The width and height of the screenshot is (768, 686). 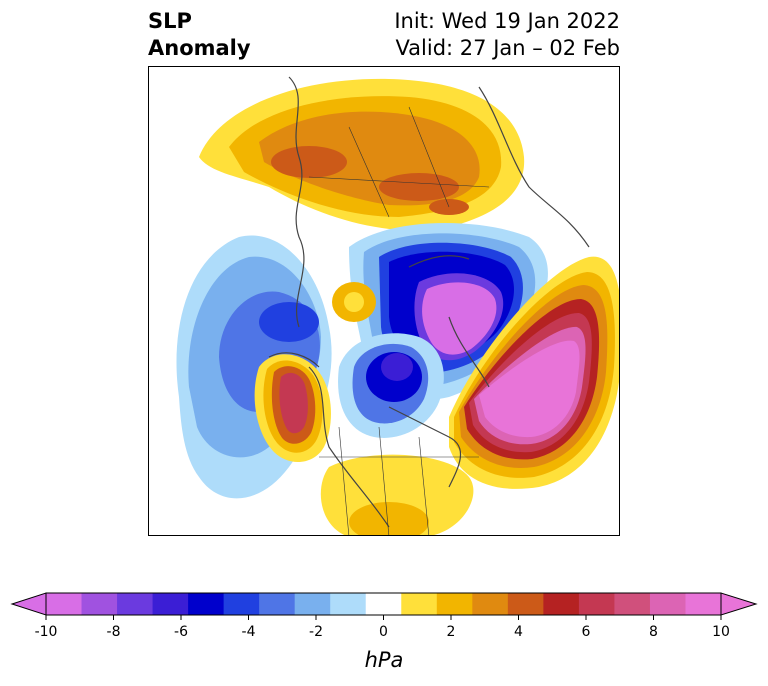 I want to click on colorbar-tick-label: 4, so click(x=518, y=631).